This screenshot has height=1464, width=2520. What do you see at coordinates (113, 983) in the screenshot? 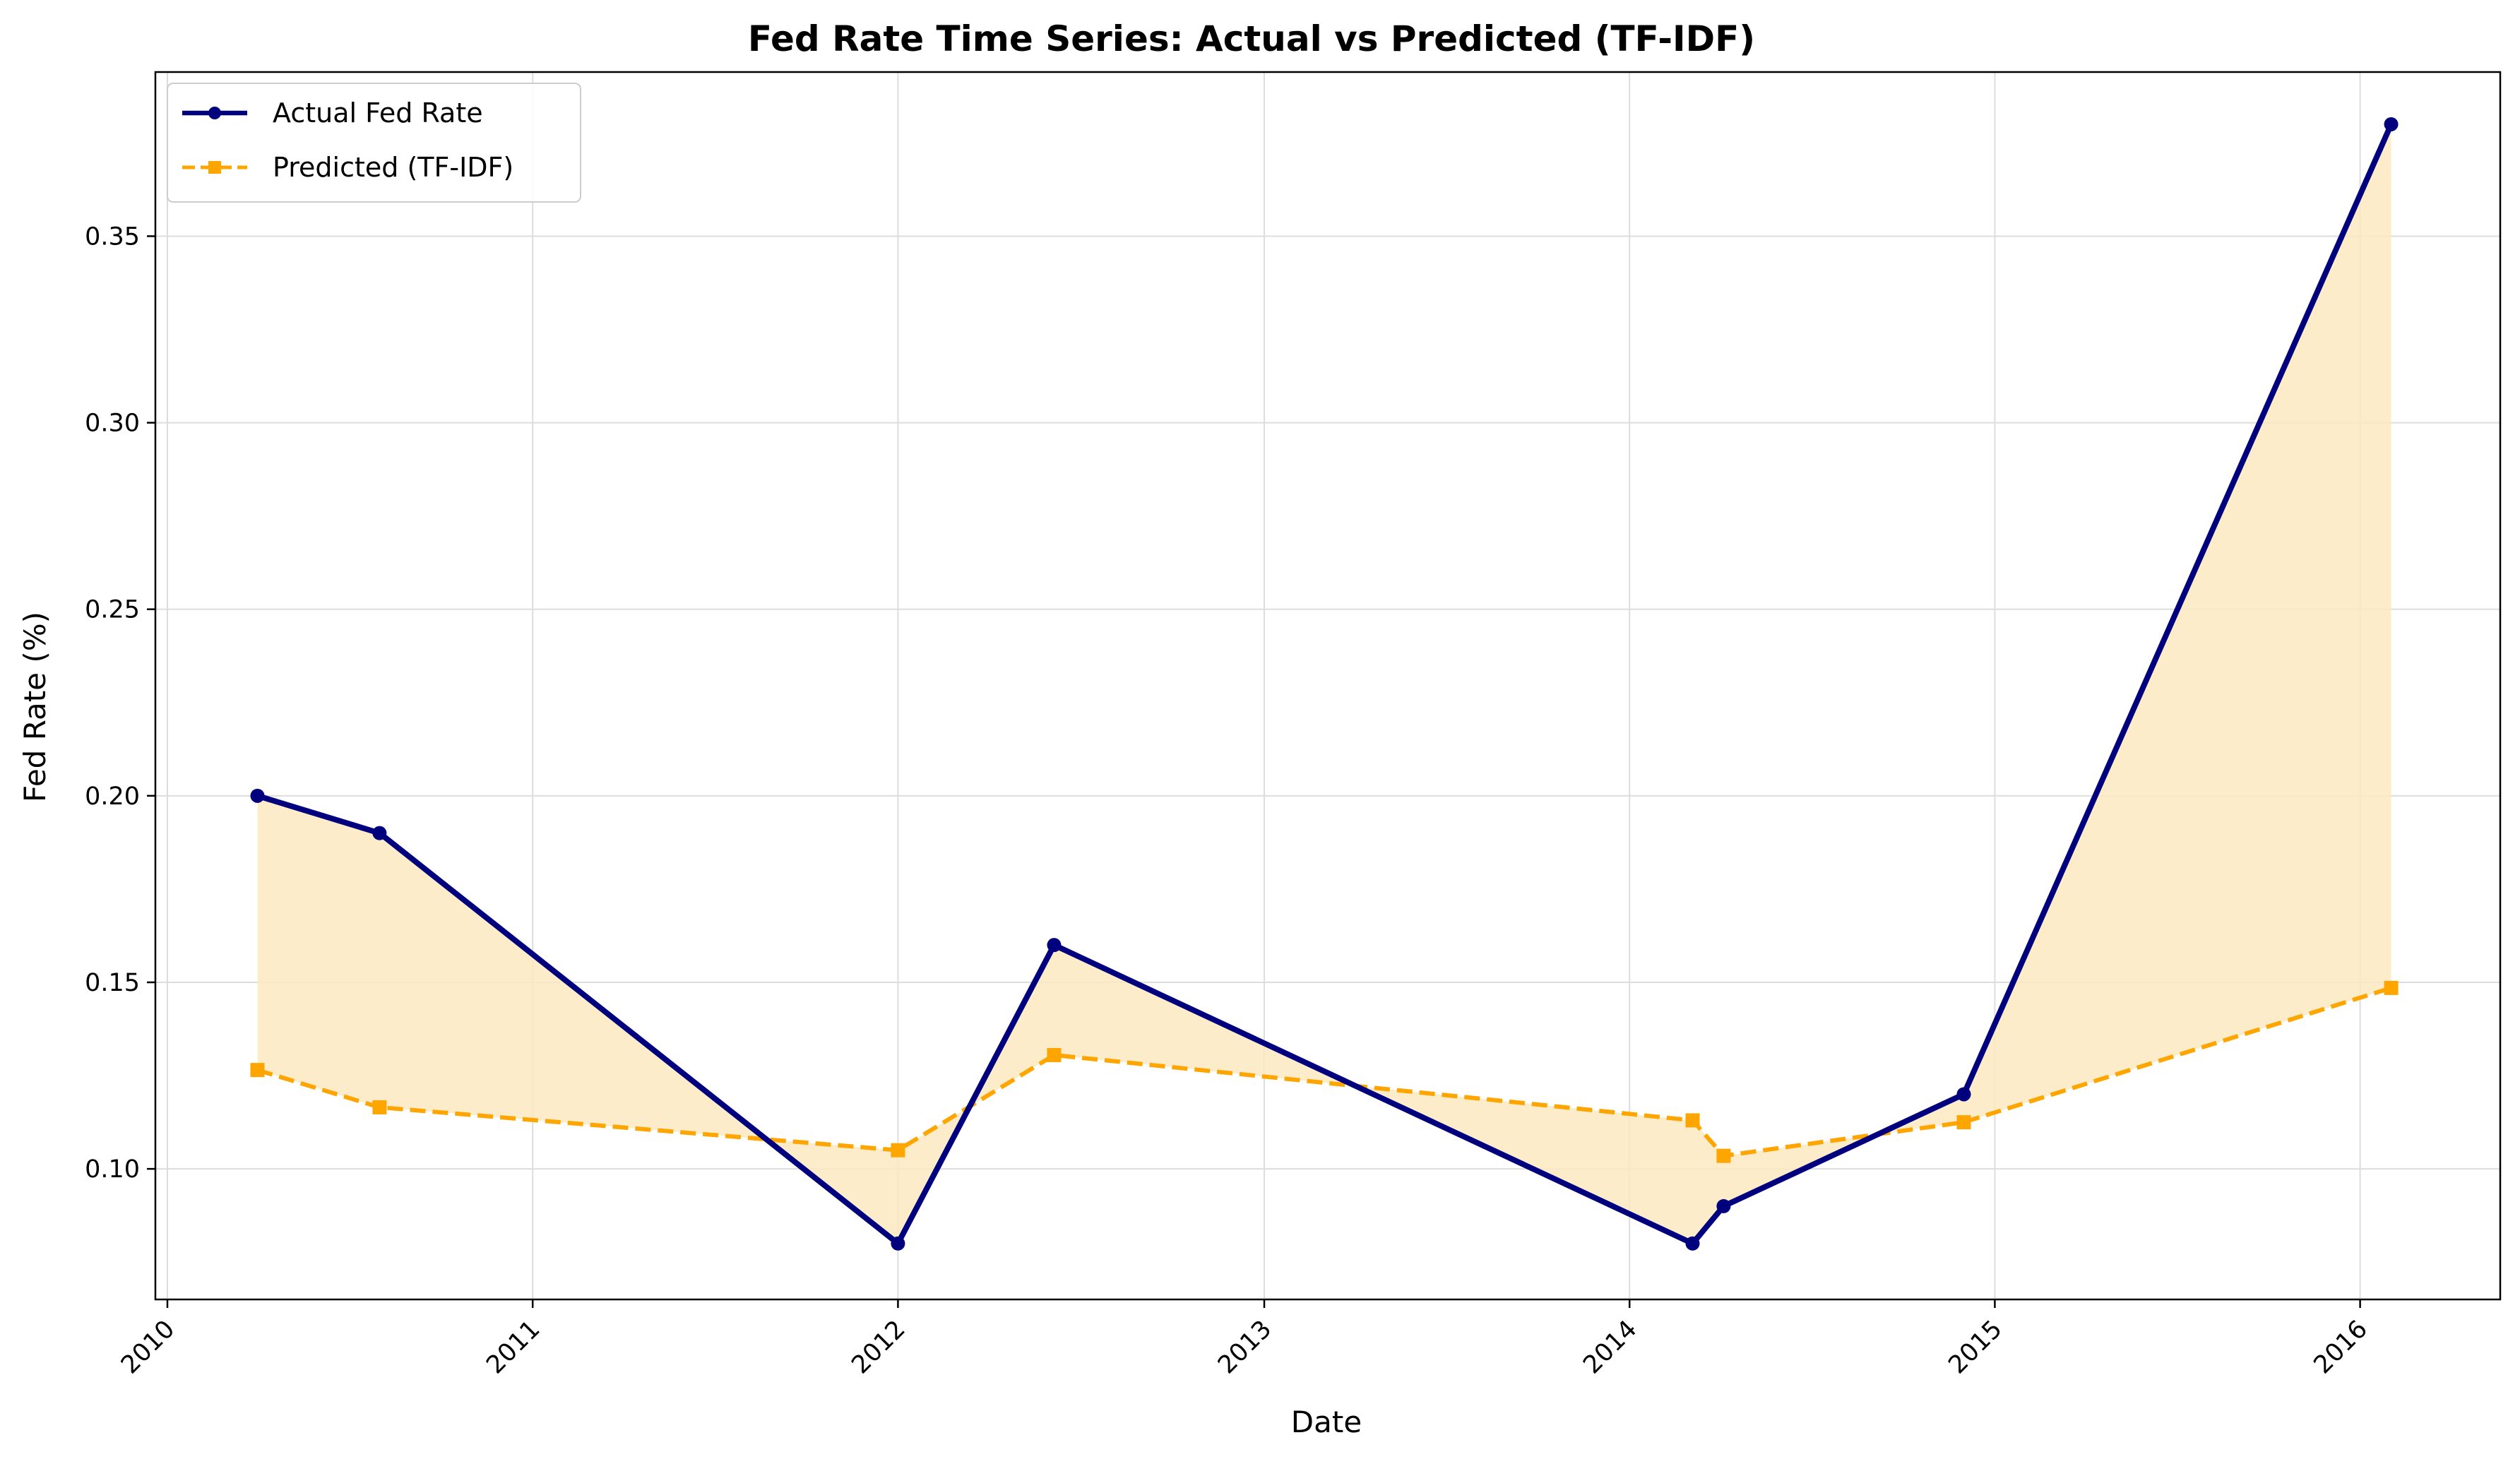
I see `y-tick-label-0.15: 0.15` at bounding box center [113, 983].